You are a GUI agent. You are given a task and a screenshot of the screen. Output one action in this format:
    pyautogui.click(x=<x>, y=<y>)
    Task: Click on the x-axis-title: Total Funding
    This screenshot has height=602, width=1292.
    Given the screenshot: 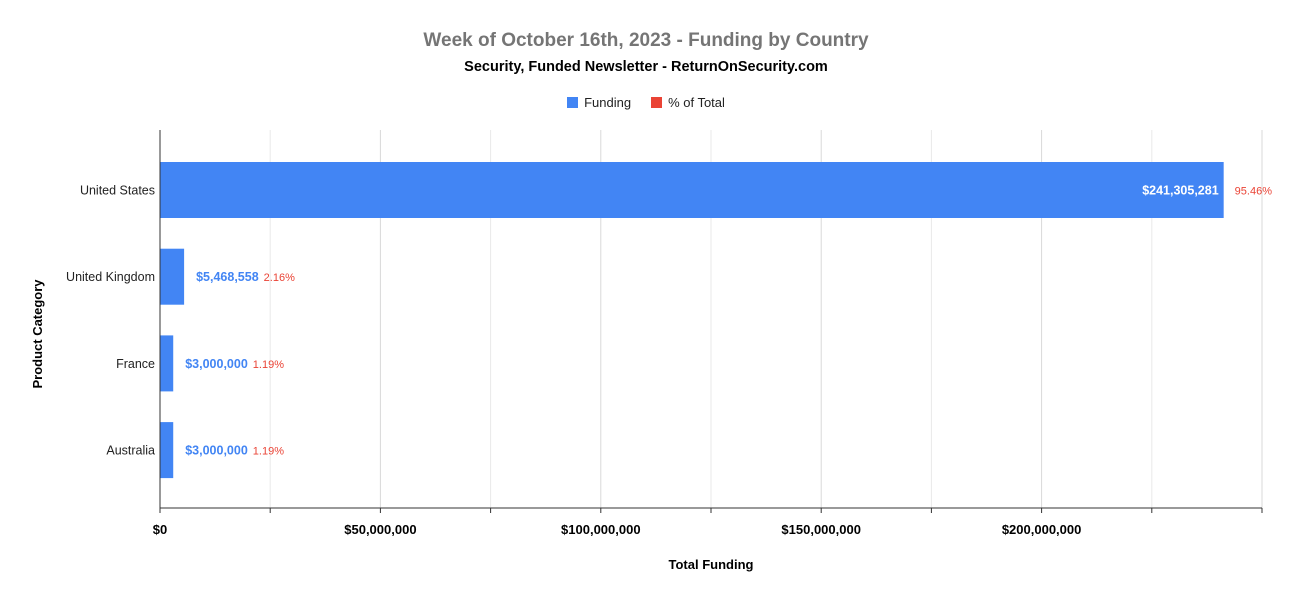 What is the action you would take?
    pyautogui.click(x=711, y=564)
    